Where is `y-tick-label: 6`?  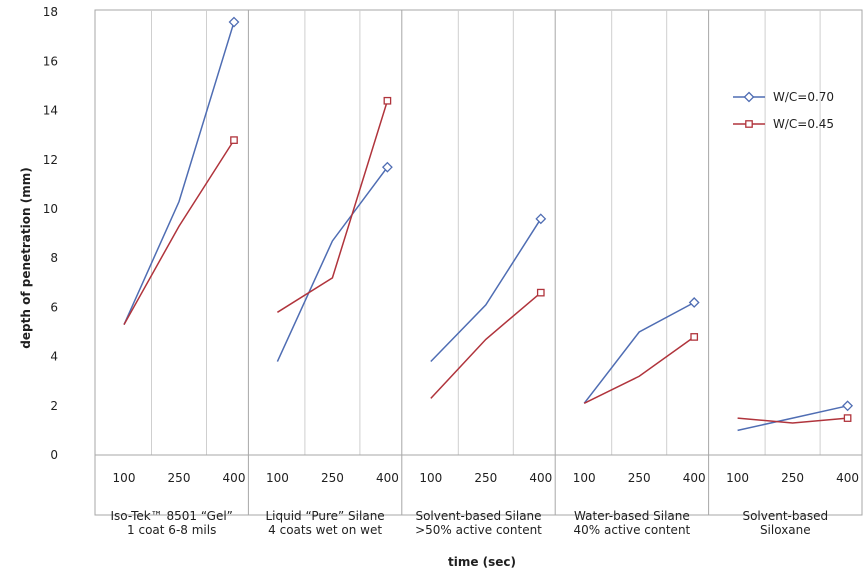
y-tick-label: 6 is located at coordinates (54, 307).